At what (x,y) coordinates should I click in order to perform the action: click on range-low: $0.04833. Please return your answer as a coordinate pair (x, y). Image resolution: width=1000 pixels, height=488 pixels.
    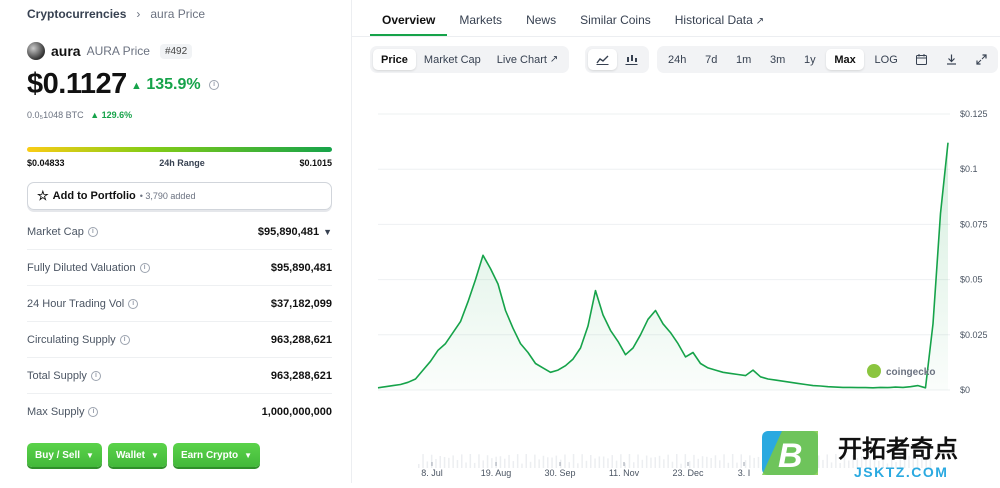
    Looking at the image, I should click on (46, 163).